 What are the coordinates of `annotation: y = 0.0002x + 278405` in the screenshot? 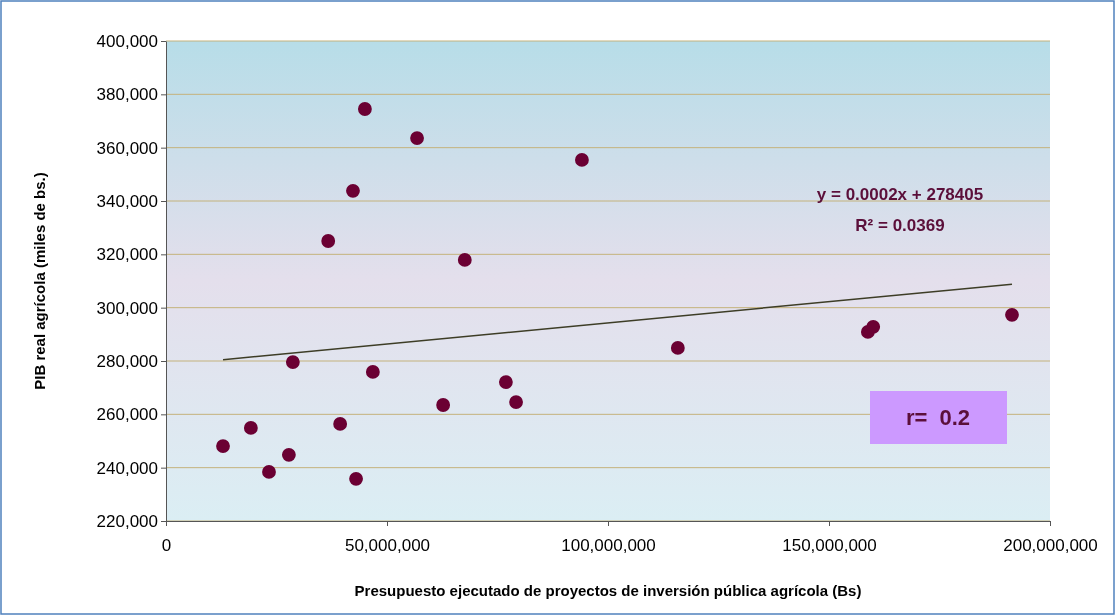 It's located at (900, 194).